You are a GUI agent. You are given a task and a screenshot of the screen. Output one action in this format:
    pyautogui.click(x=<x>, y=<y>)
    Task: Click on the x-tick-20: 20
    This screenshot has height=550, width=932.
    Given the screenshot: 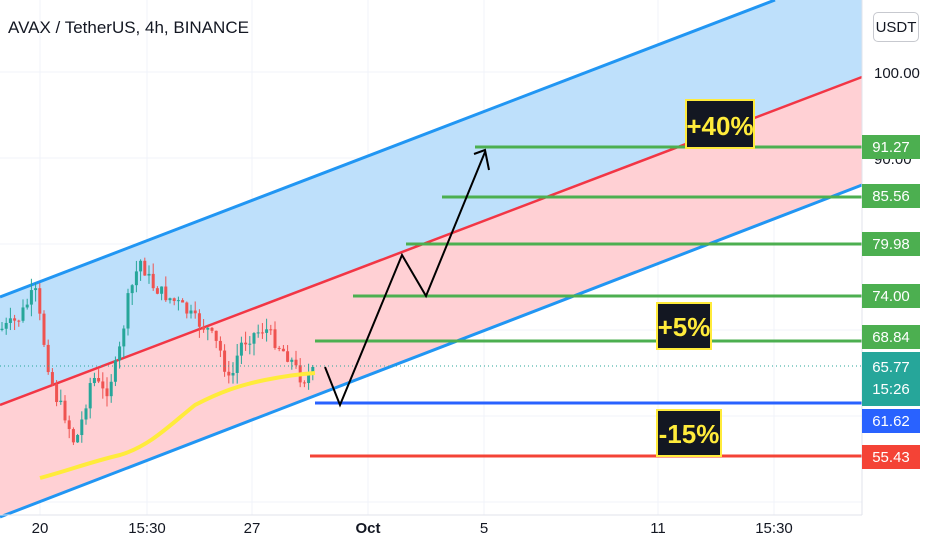 What is the action you would take?
    pyautogui.click(x=40, y=528)
    